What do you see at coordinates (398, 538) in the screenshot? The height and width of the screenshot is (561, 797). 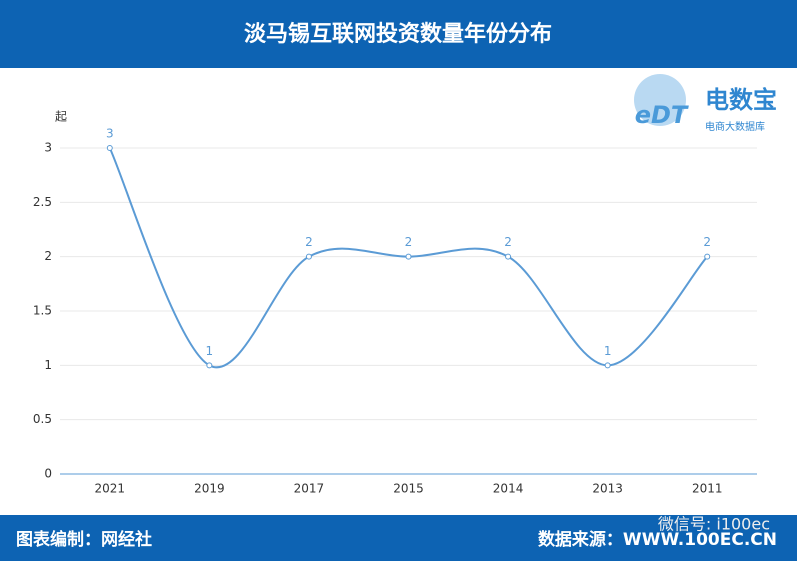 I see `footer-bar` at bounding box center [398, 538].